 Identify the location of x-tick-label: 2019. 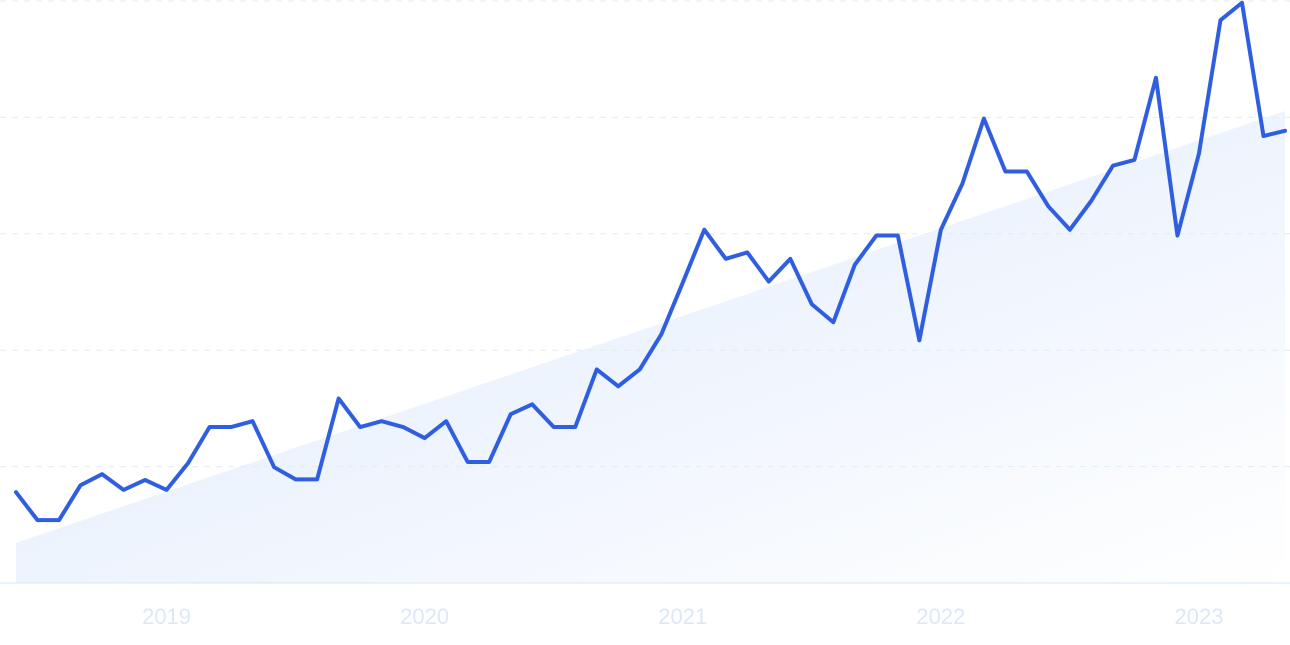
(166, 616).